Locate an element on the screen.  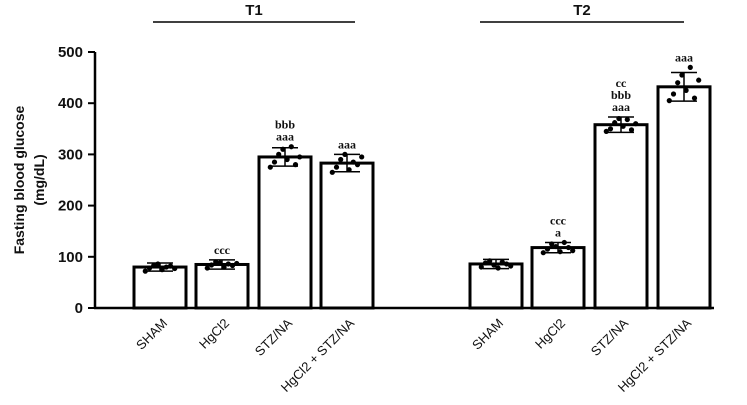
y-tick-label: 500 is located at coordinates (70, 52).